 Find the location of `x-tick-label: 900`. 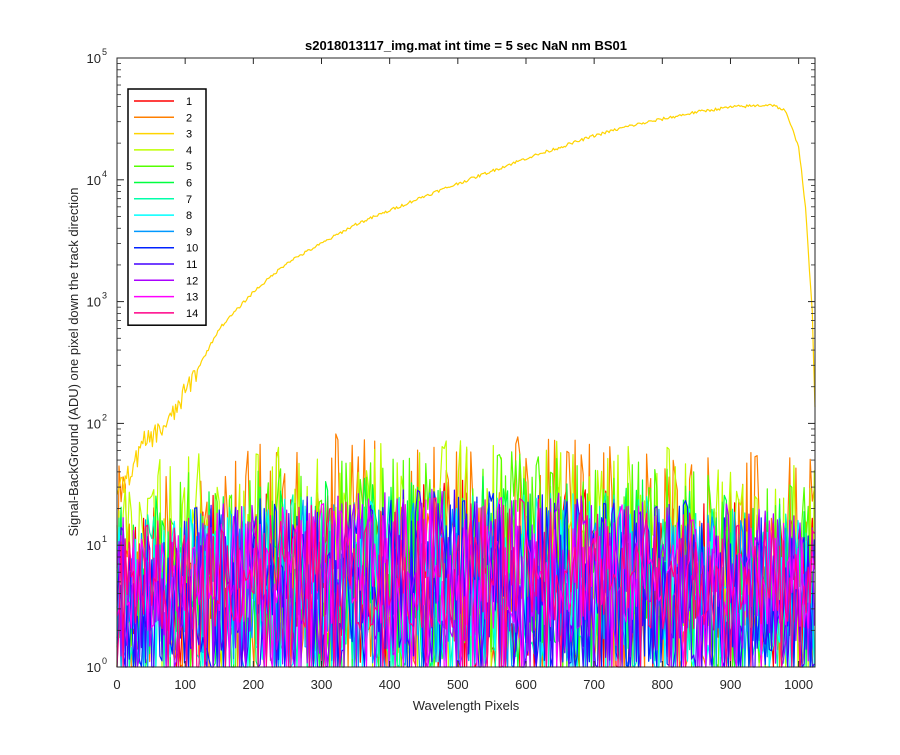

x-tick-label: 900 is located at coordinates (731, 684).